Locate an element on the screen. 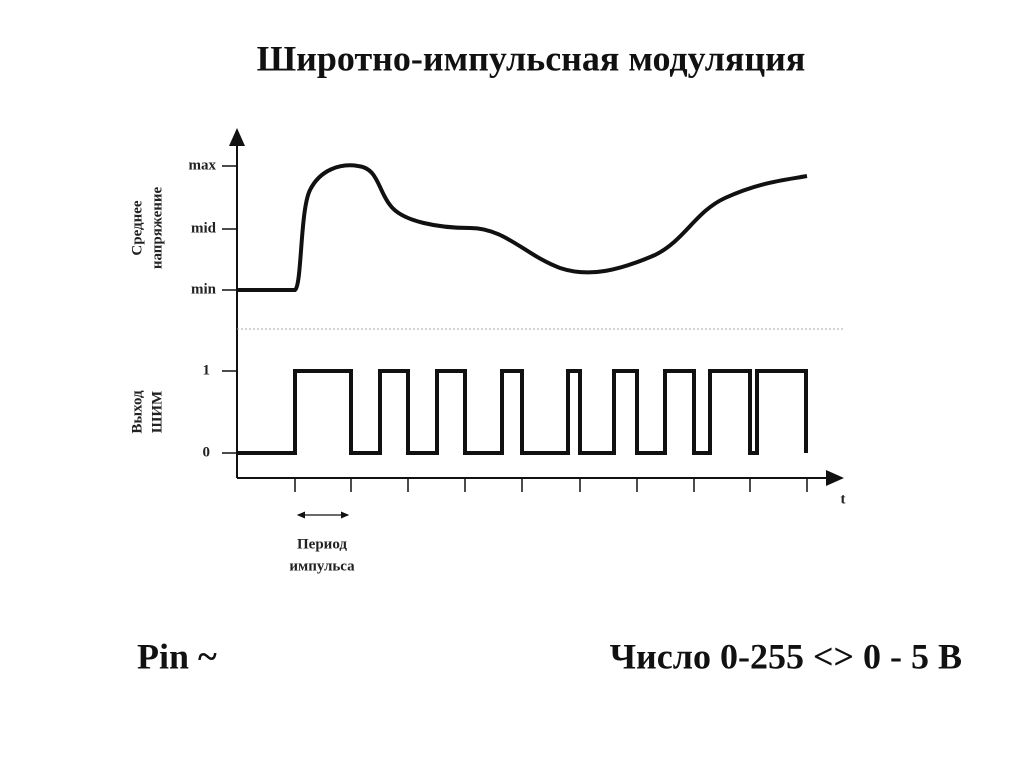 This screenshot has height=767, width=1024. title: Широтно-импульсная модуляция is located at coordinates (531, 58).